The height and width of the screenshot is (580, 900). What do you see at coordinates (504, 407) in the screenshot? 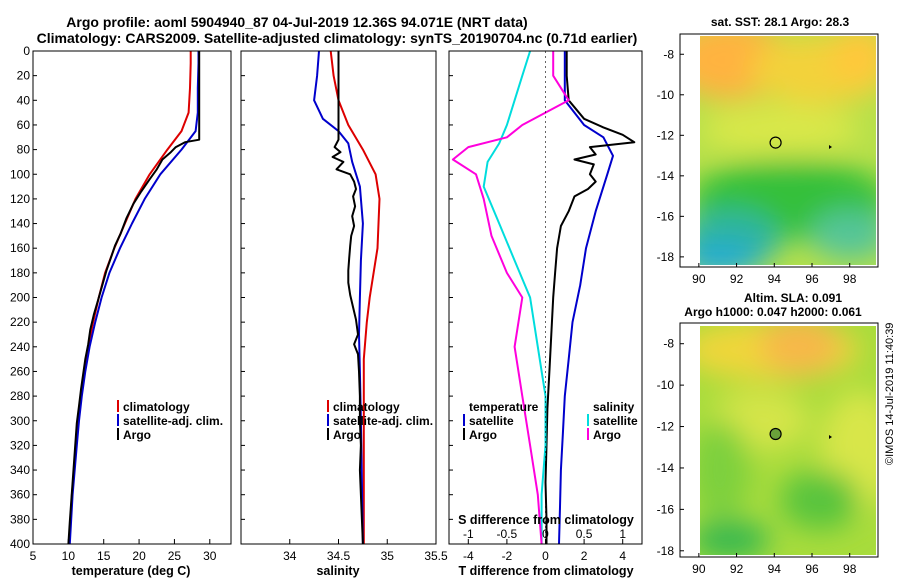
I see `legend-temperature-title: temperature` at bounding box center [504, 407].